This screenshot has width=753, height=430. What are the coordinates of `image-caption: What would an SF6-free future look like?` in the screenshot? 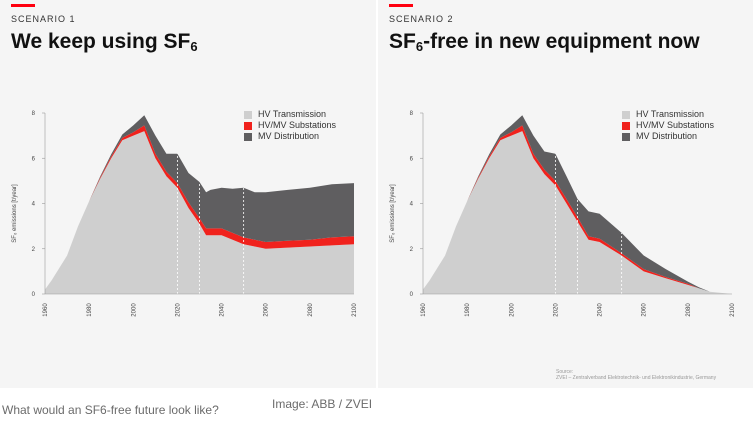 It's located at (110, 410).